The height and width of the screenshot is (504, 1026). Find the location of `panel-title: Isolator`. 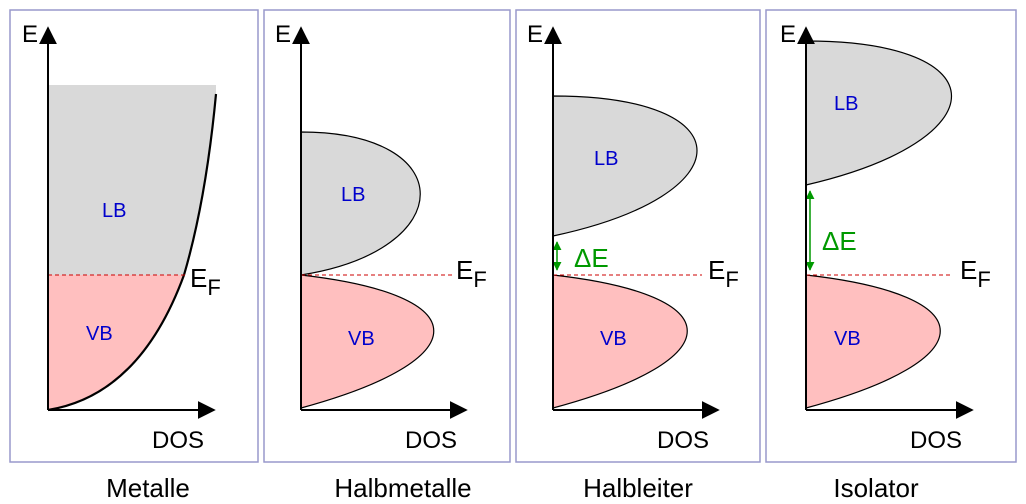

panel-title: Isolator is located at coordinates (876, 488).